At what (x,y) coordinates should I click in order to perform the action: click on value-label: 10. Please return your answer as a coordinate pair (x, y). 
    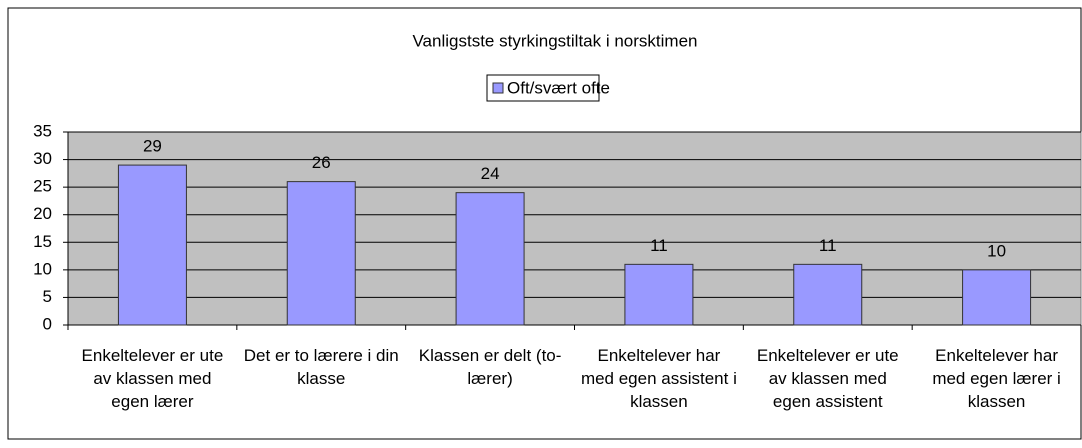
    Looking at the image, I should click on (996, 250).